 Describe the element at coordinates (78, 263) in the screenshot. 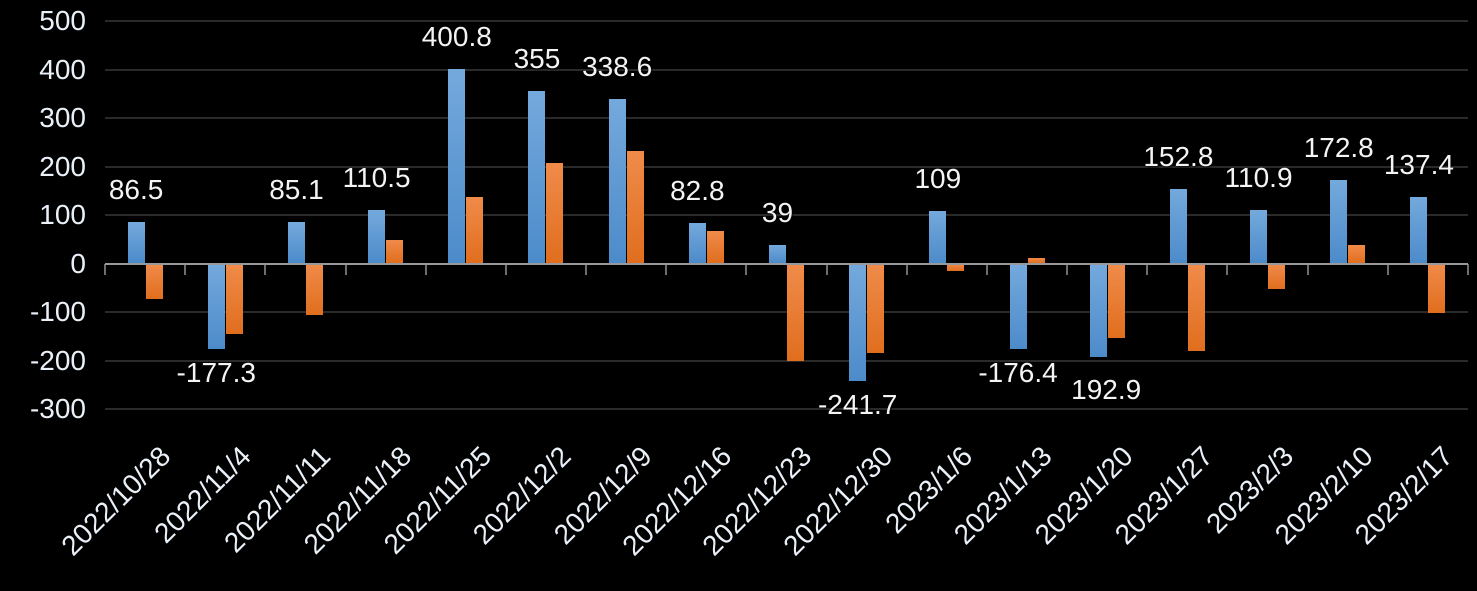

I see `y-axis-tick-label: 0` at that location.